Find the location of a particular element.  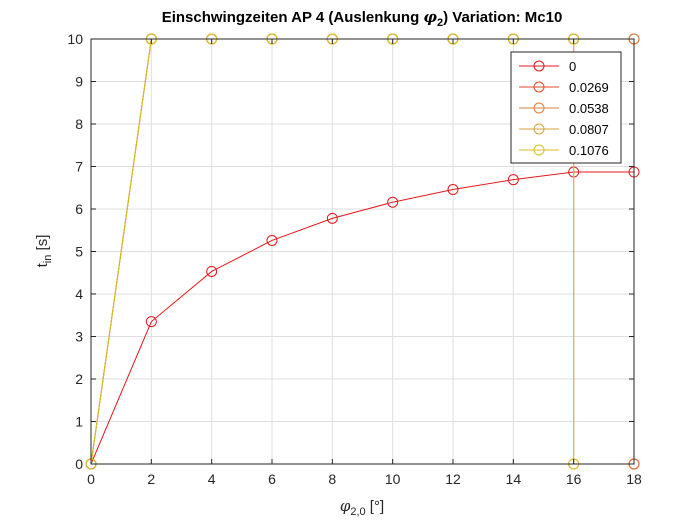

y-tick-label: 3 is located at coordinates (79, 337).